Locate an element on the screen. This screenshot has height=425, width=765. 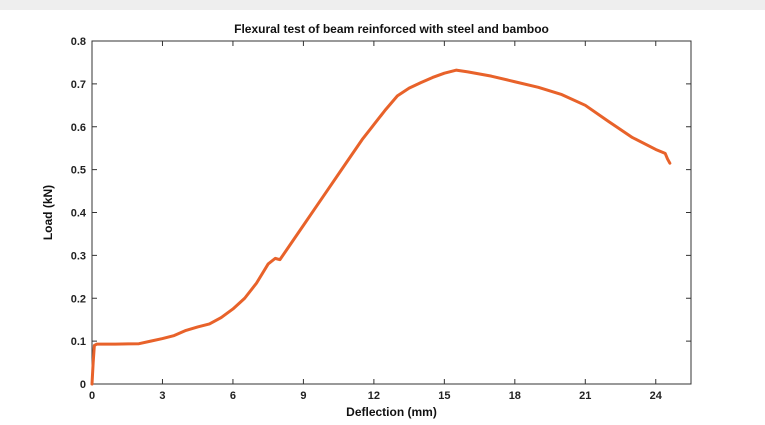
x-tick-label: 18 is located at coordinates (515, 396).